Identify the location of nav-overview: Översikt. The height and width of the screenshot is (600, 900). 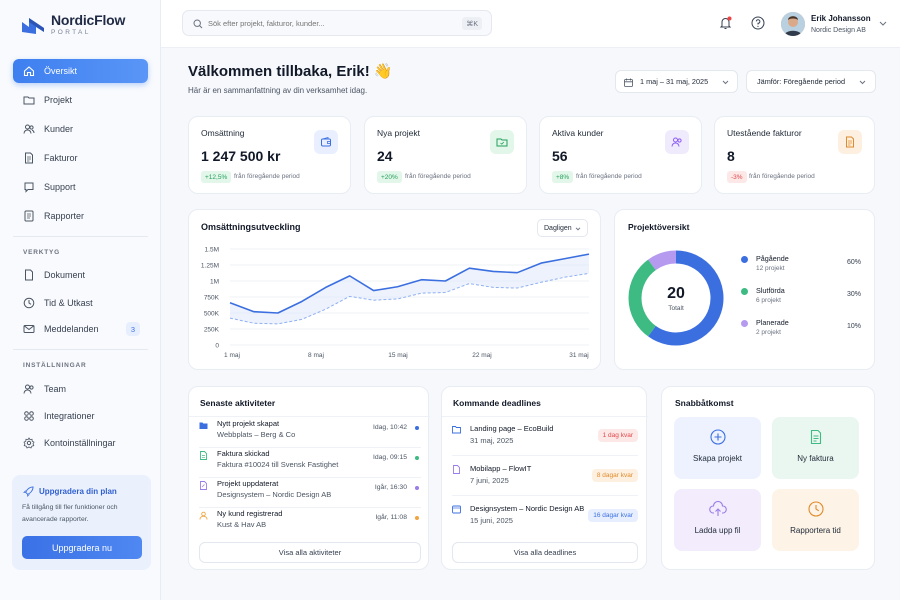
(80, 71).